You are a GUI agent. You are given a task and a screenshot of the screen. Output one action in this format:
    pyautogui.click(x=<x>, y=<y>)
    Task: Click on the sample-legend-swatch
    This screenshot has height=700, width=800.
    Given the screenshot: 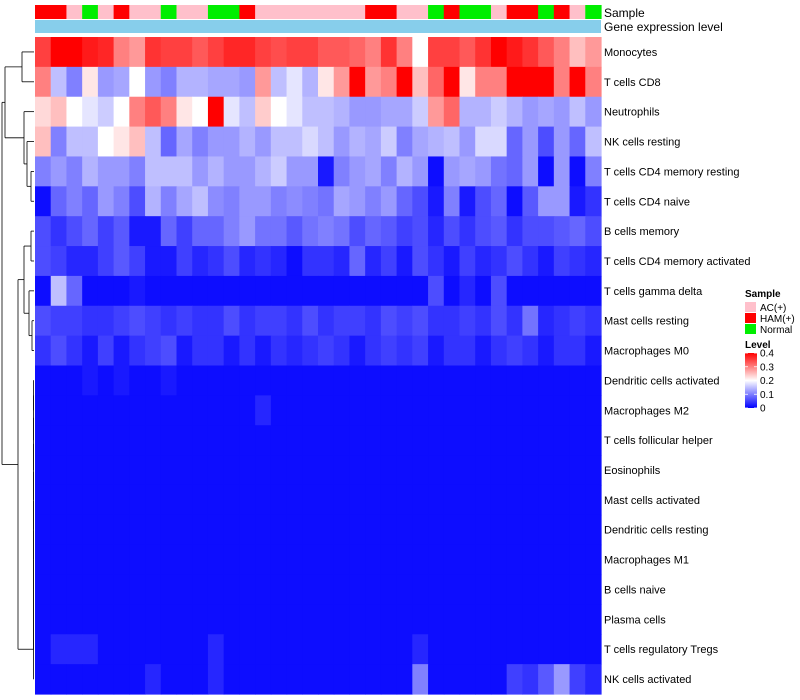 What is the action you would take?
    pyautogui.click(x=750, y=329)
    